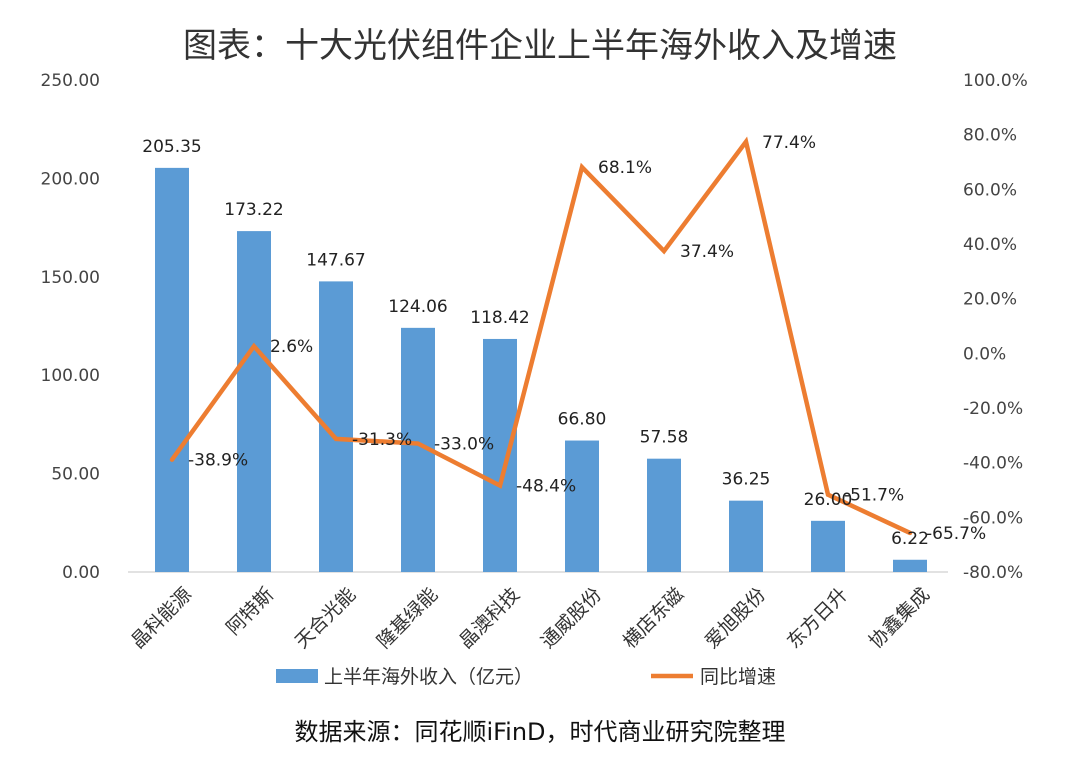 Image resolution: width=1080 pixels, height=767 pixels. I want to click on legend: 上半年海外收入（亿元） 同比增速, so click(526, 677).